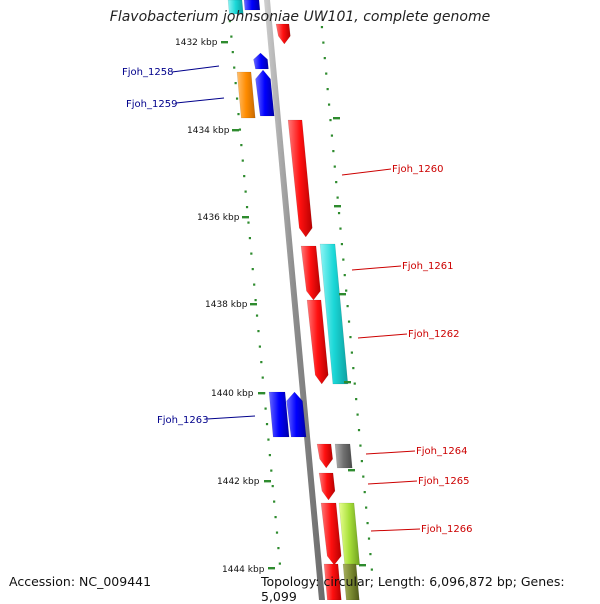 The height and width of the screenshot is (604, 600). I want to click on gene-label: Fjoh_1262, so click(433, 334).